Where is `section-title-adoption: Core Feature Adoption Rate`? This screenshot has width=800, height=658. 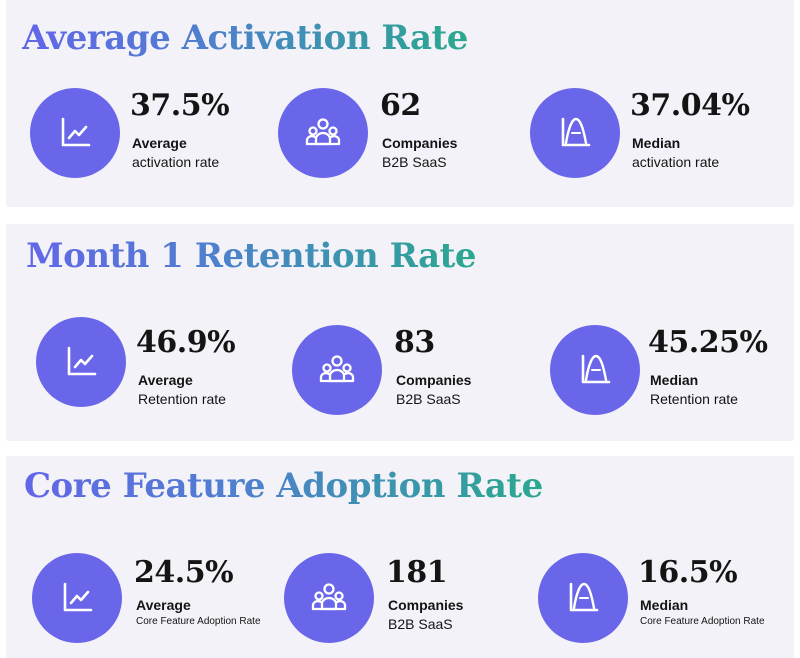
section-title-adoption: Core Feature Adoption Rate is located at coordinates (283, 486).